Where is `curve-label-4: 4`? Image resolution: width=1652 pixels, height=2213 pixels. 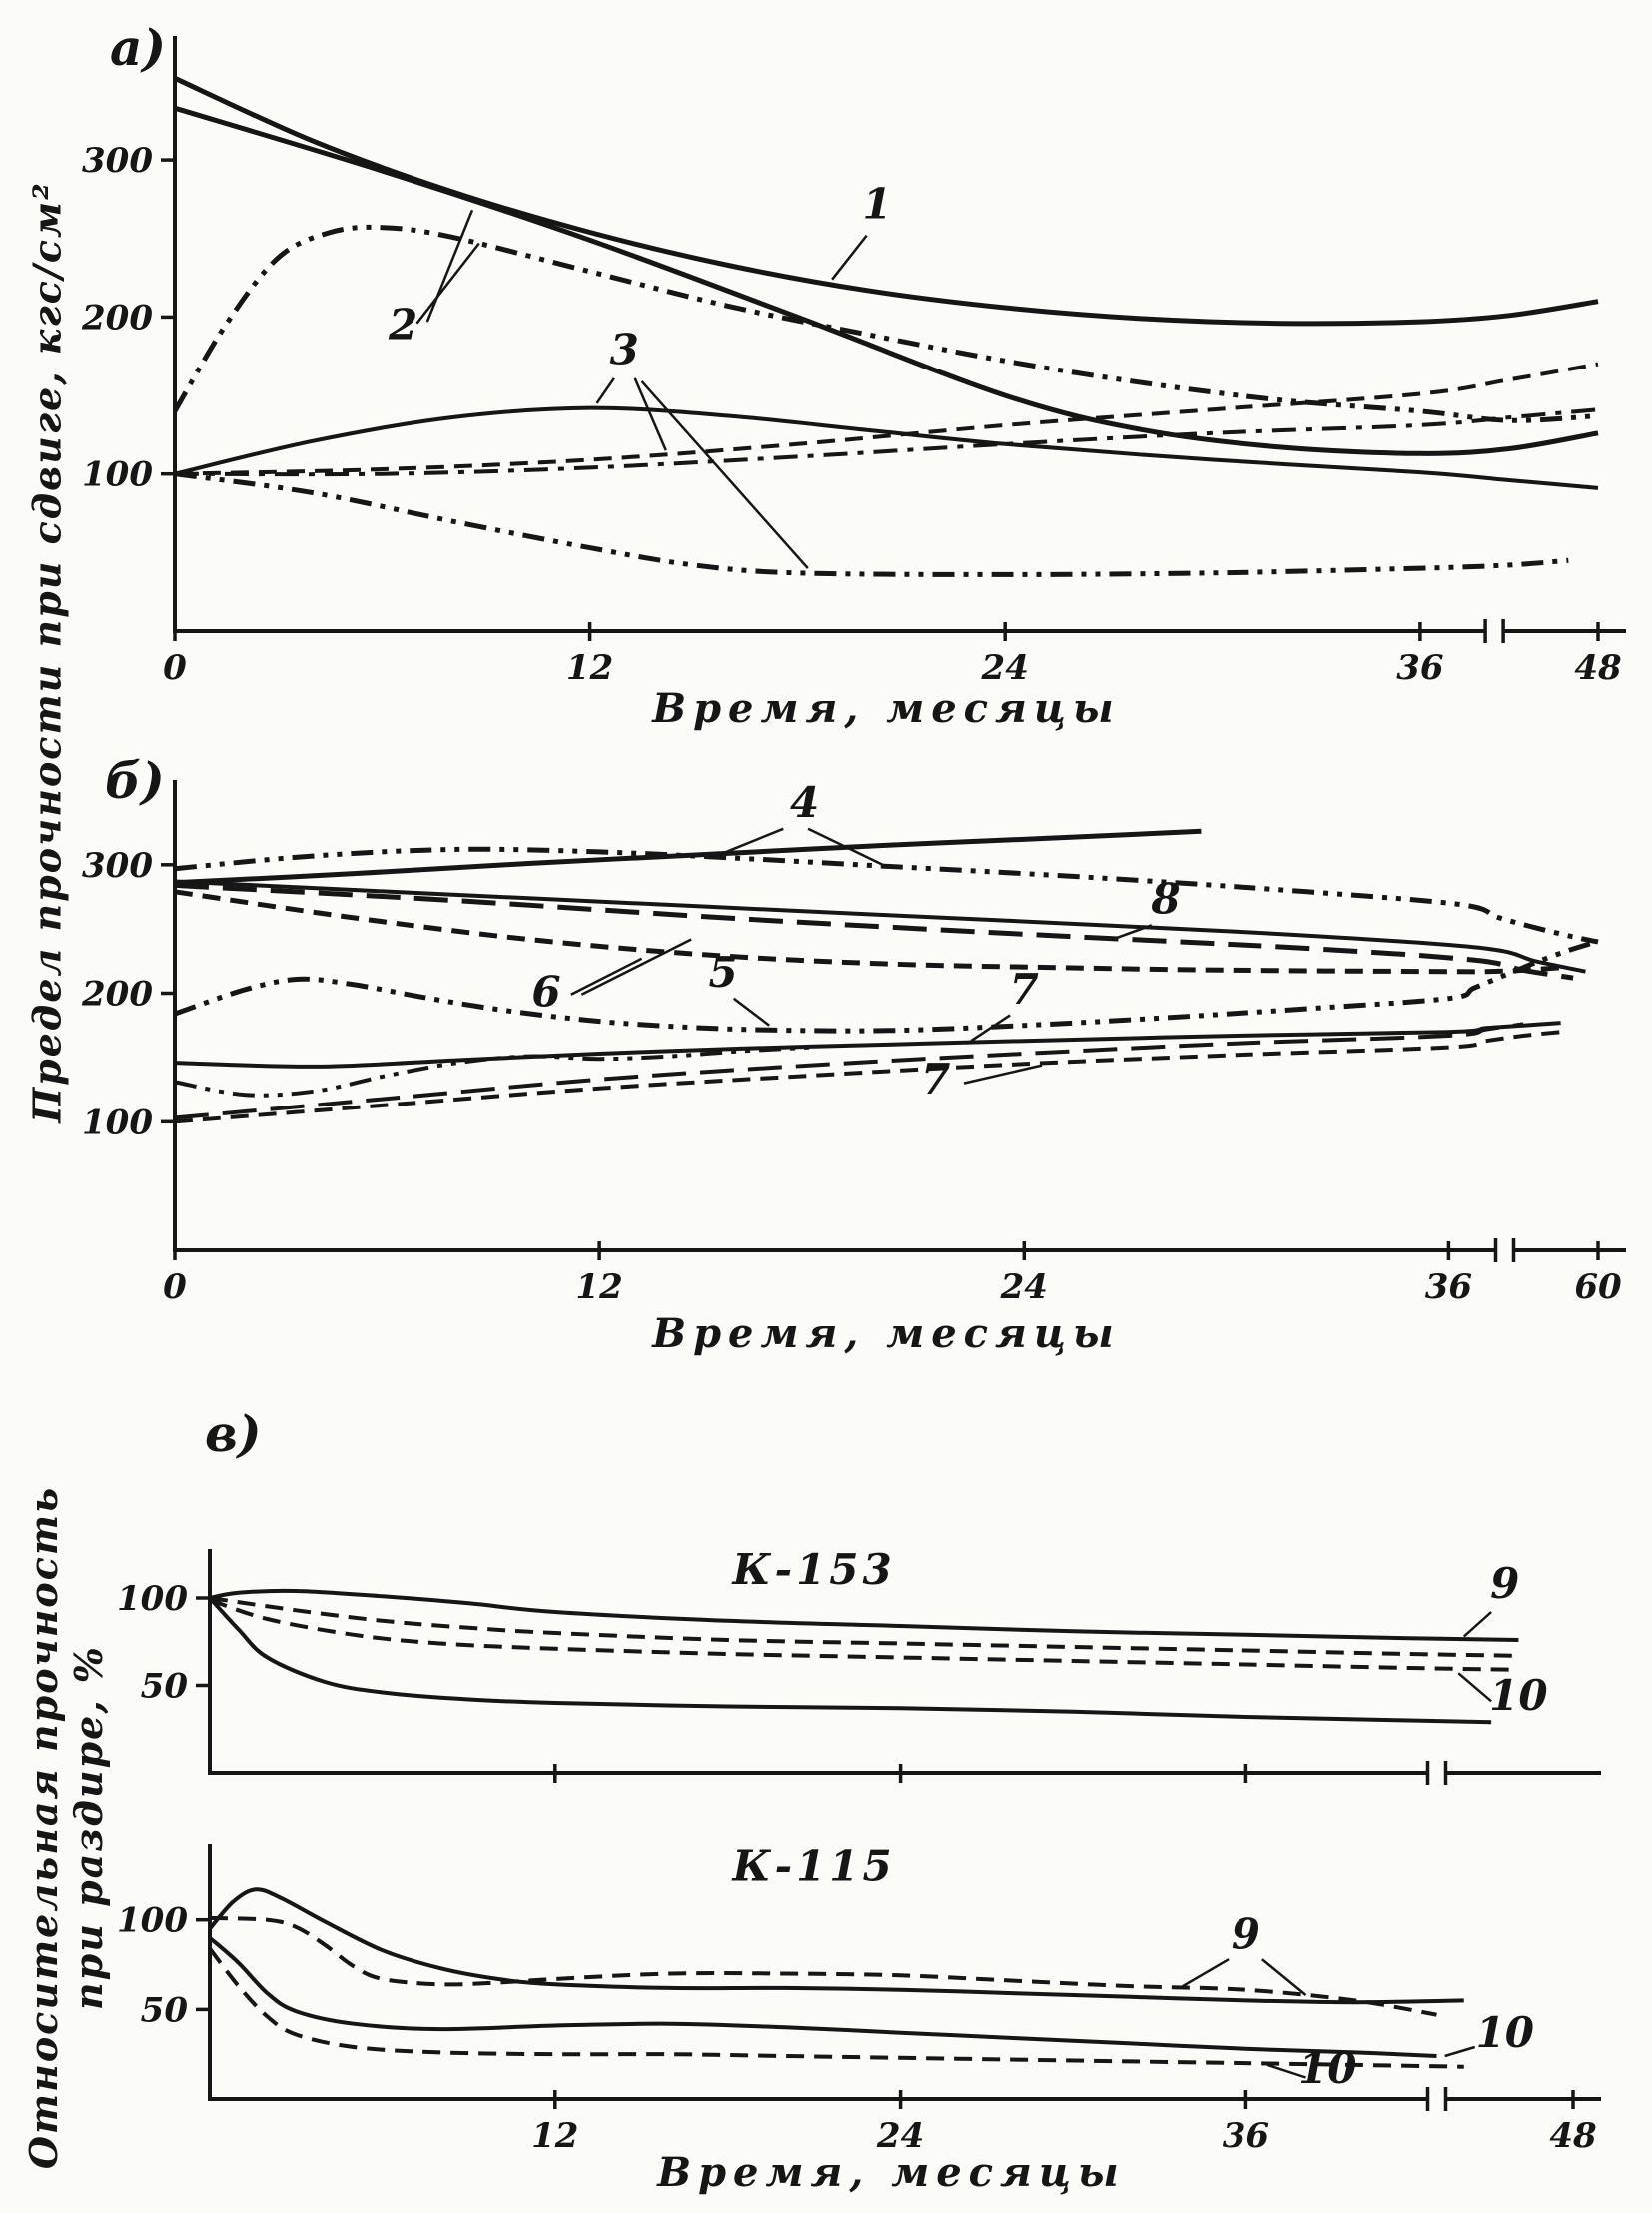
curve-label-4: 4 is located at coordinates (804, 802).